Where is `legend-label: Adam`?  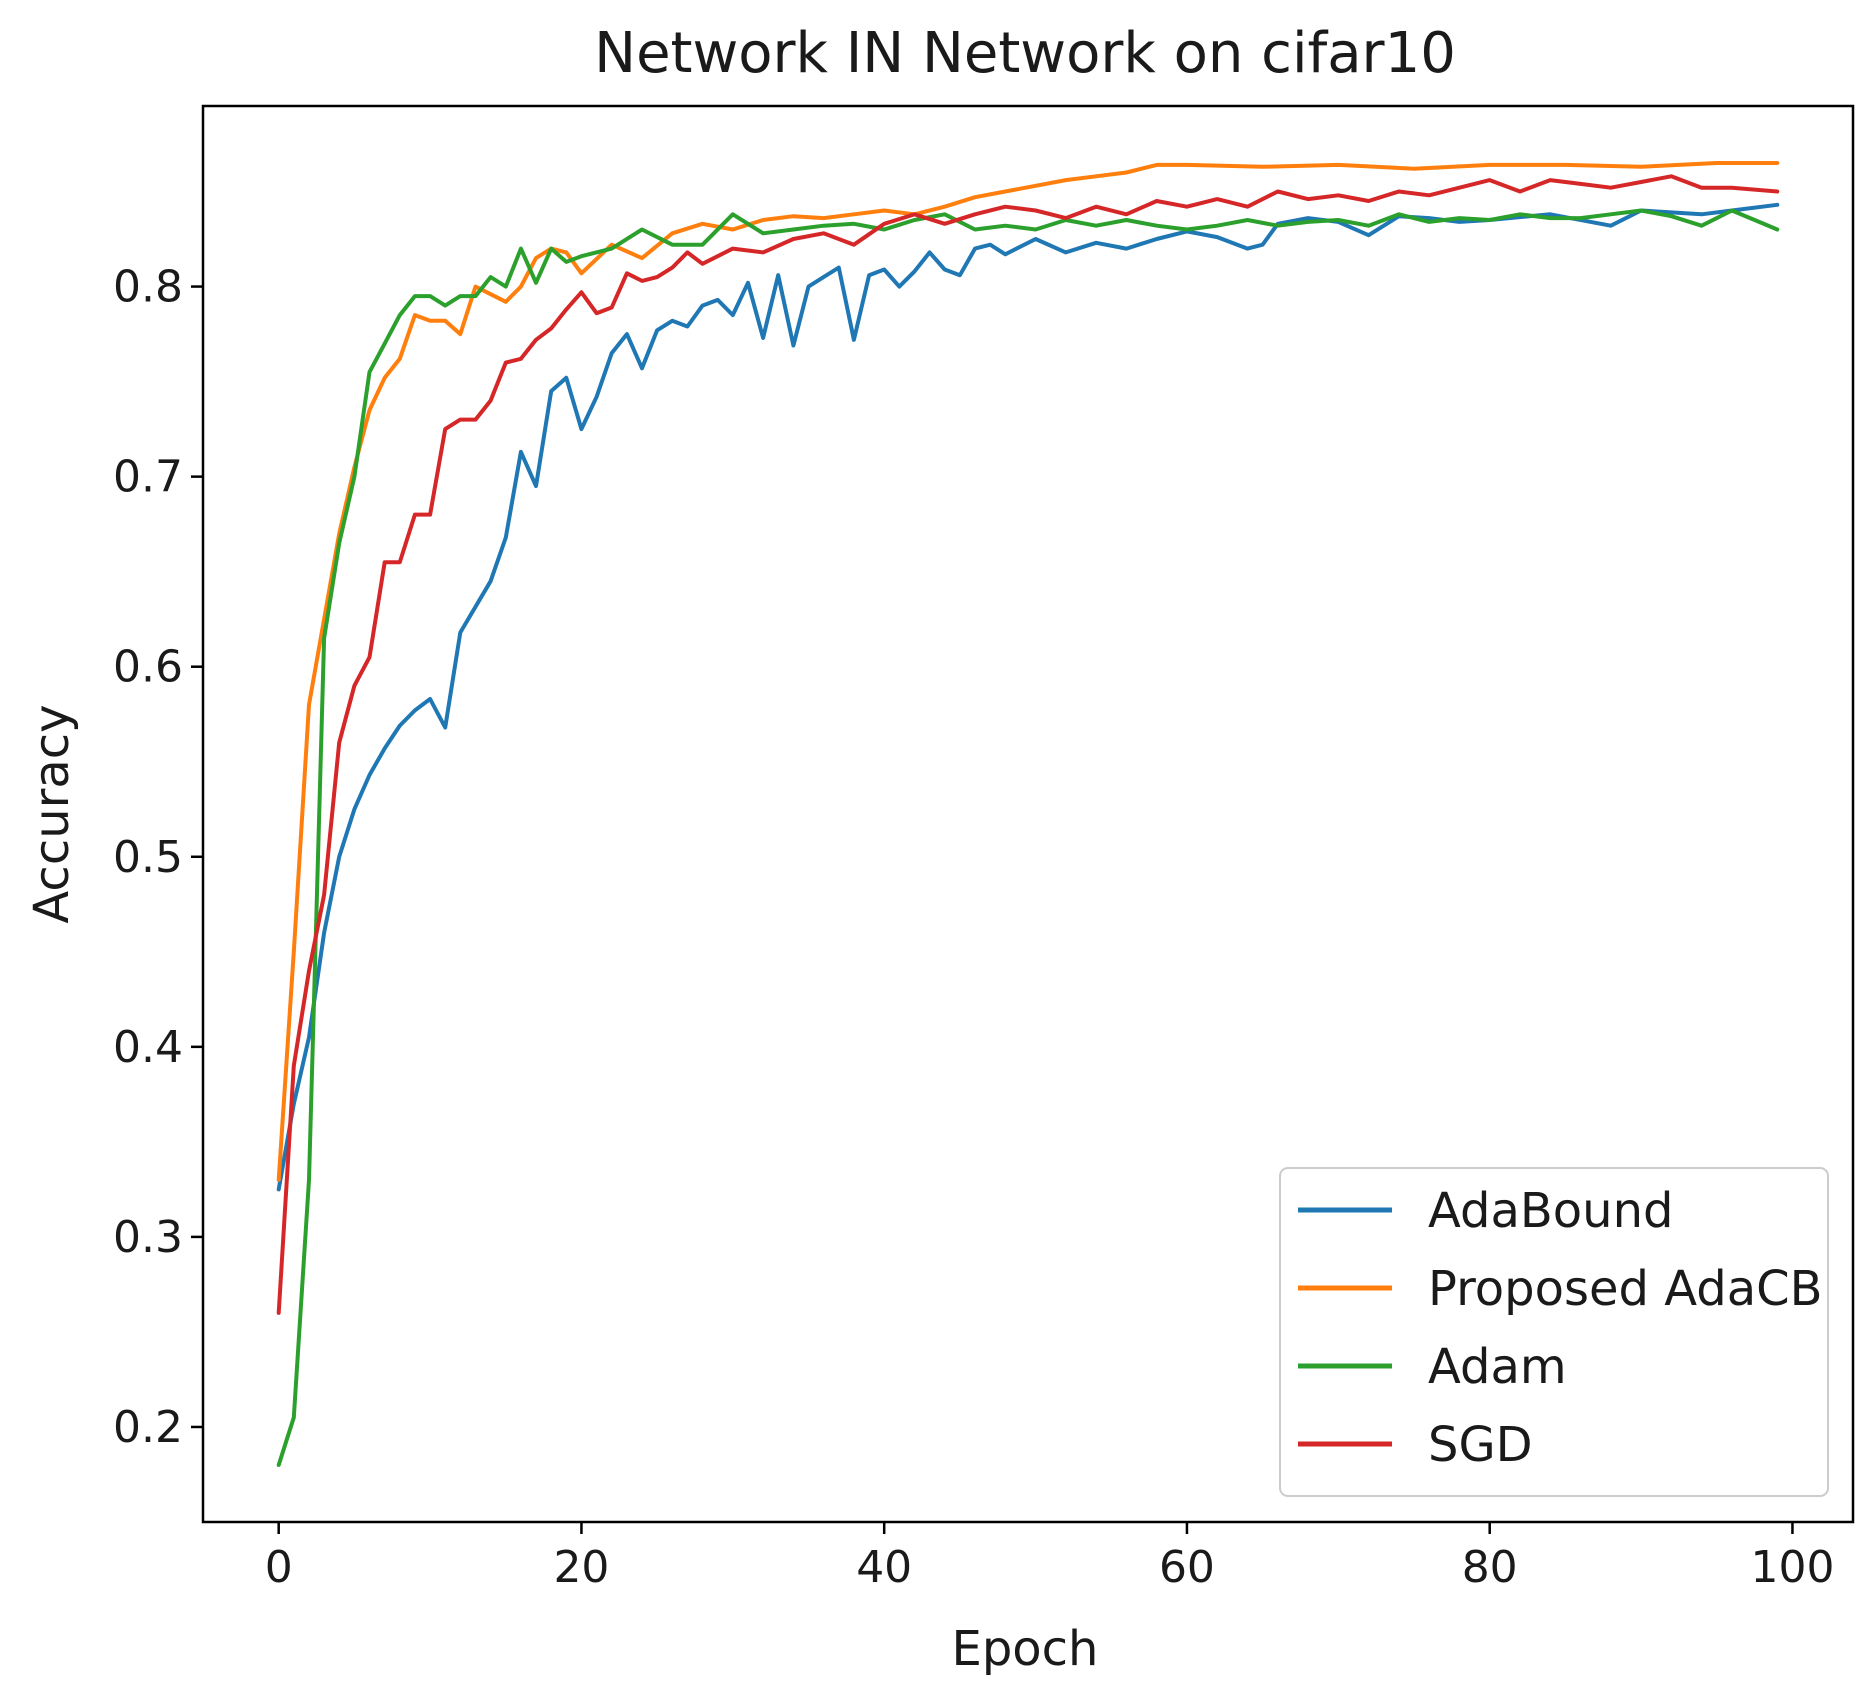
legend-label: Adam is located at coordinates (1497, 1367).